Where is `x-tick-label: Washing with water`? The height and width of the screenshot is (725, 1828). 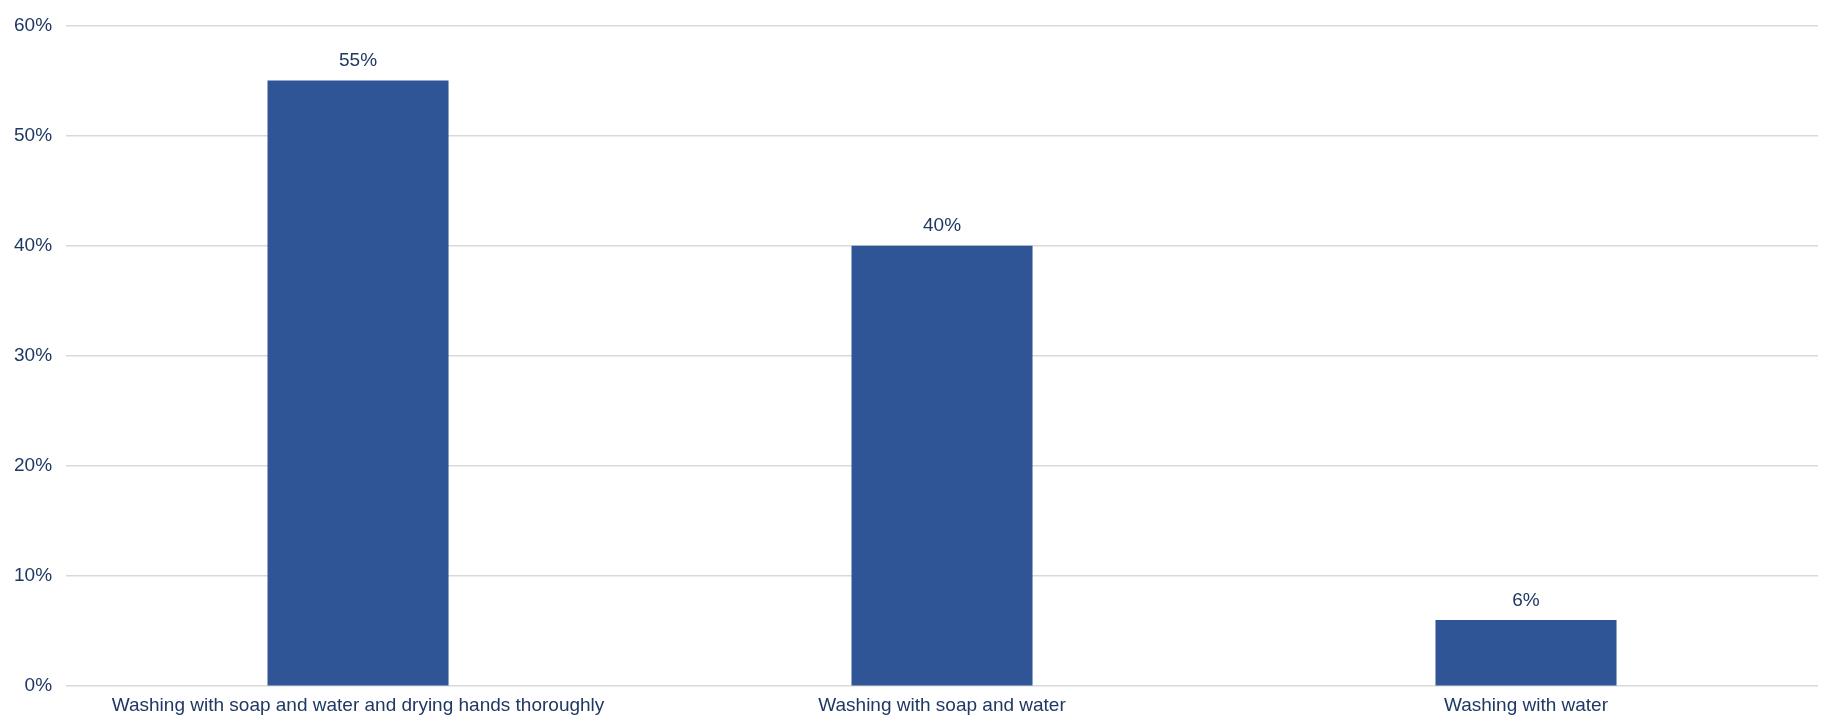 x-tick-label: Washing with water is located at coordinates (1526, 704).